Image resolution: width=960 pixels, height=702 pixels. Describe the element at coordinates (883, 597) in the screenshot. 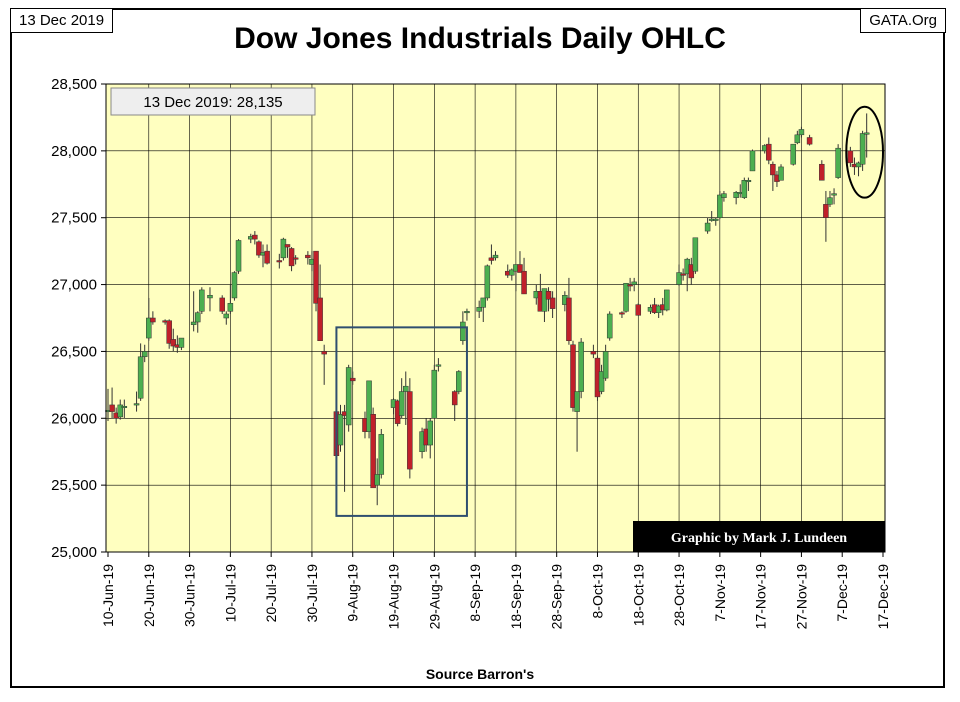

I see `x-tick-label: 17-Dec-19` at that location.